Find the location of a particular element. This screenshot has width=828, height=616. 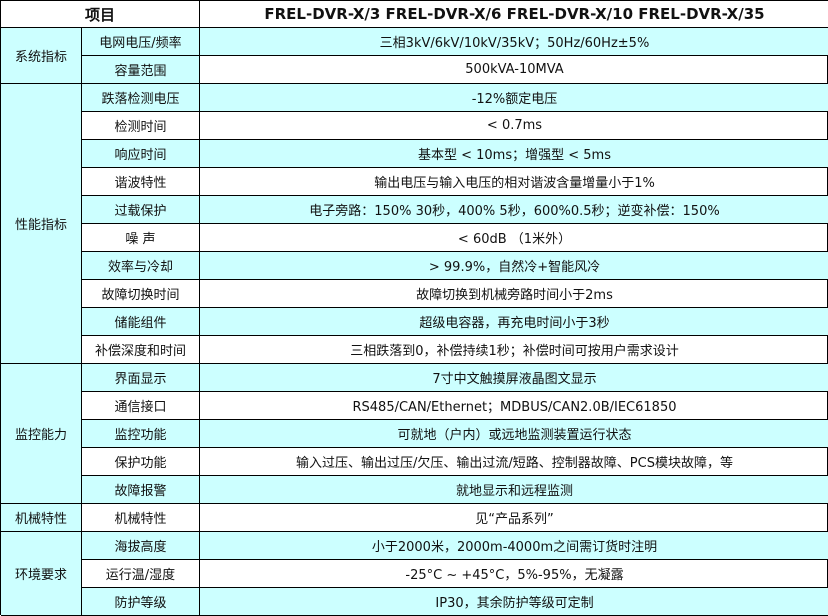

value-cell: -25°C ~ +45°C，5%-95%，无凝露 is located at coordinates (514, 574).